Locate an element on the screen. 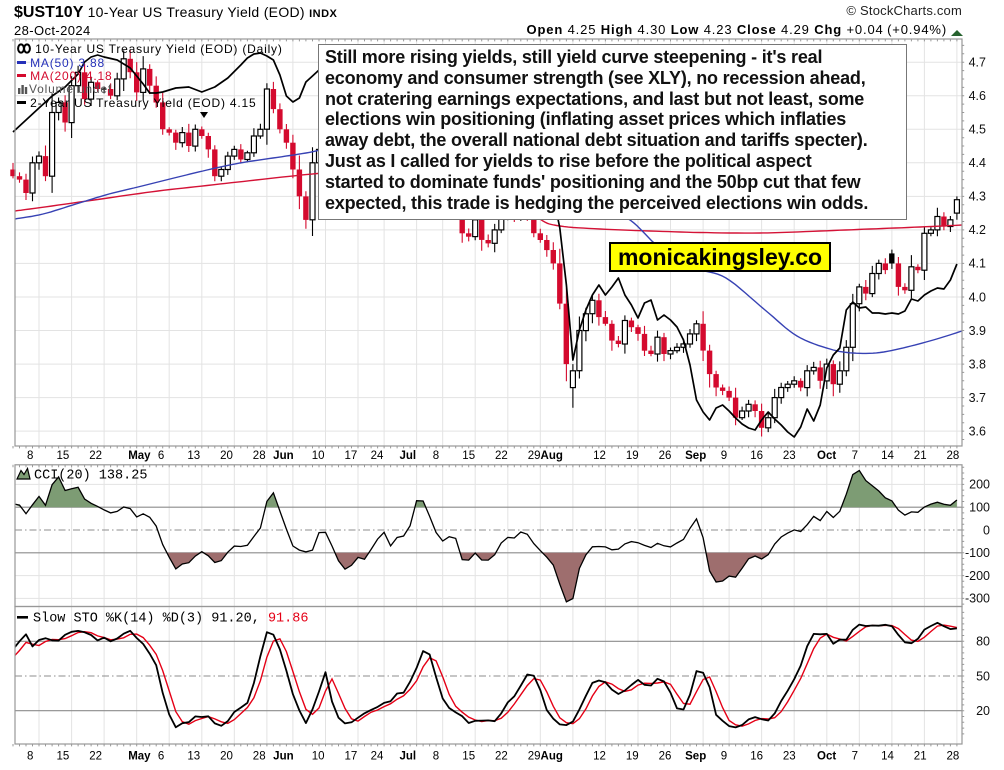 The image size is (1004, 770). svg-text: -100 is located at coordinates (977, 553).